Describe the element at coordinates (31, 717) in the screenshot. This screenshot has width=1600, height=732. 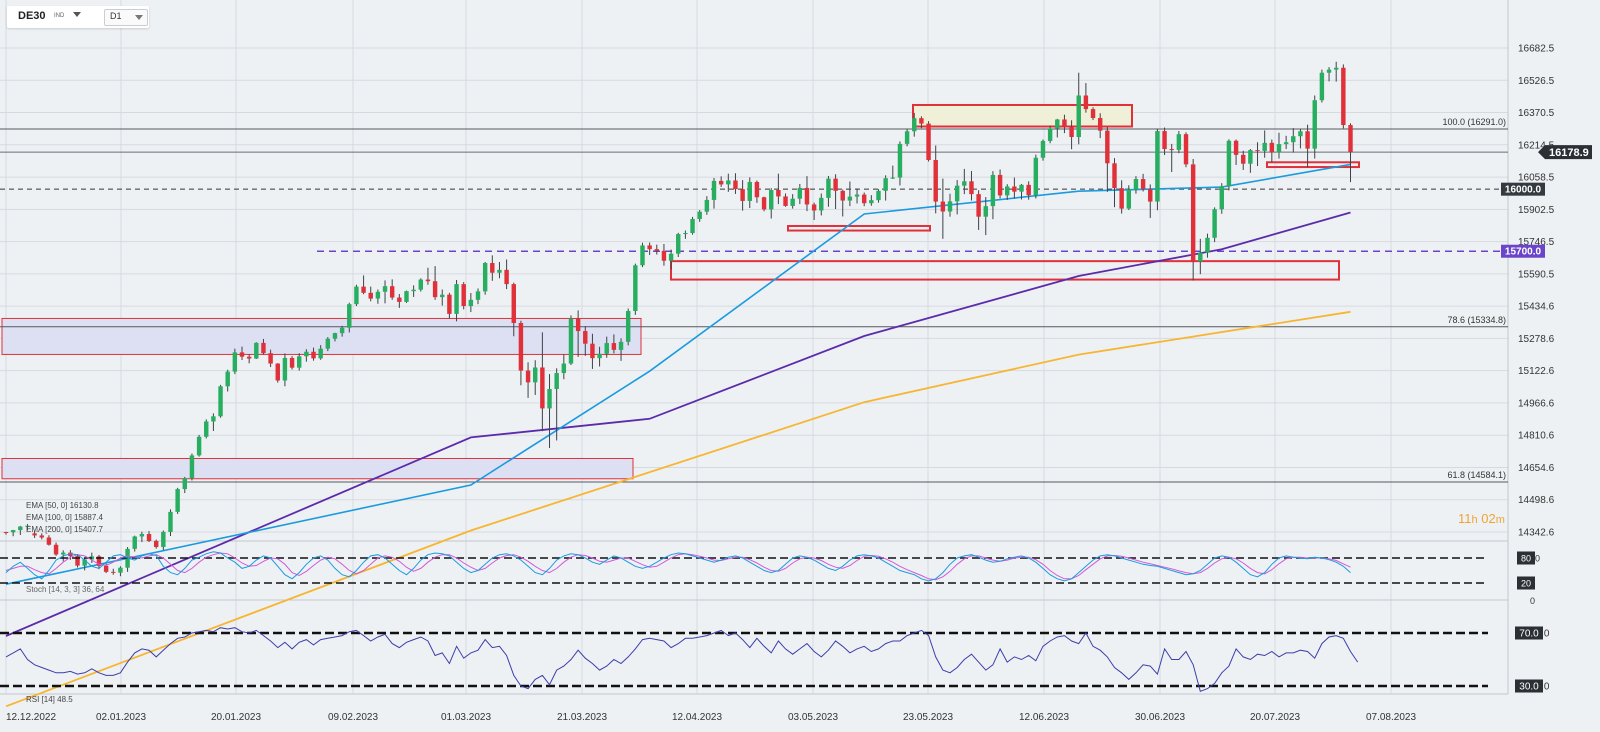
I see `date-tick-label: 12.12.2022` at that location.